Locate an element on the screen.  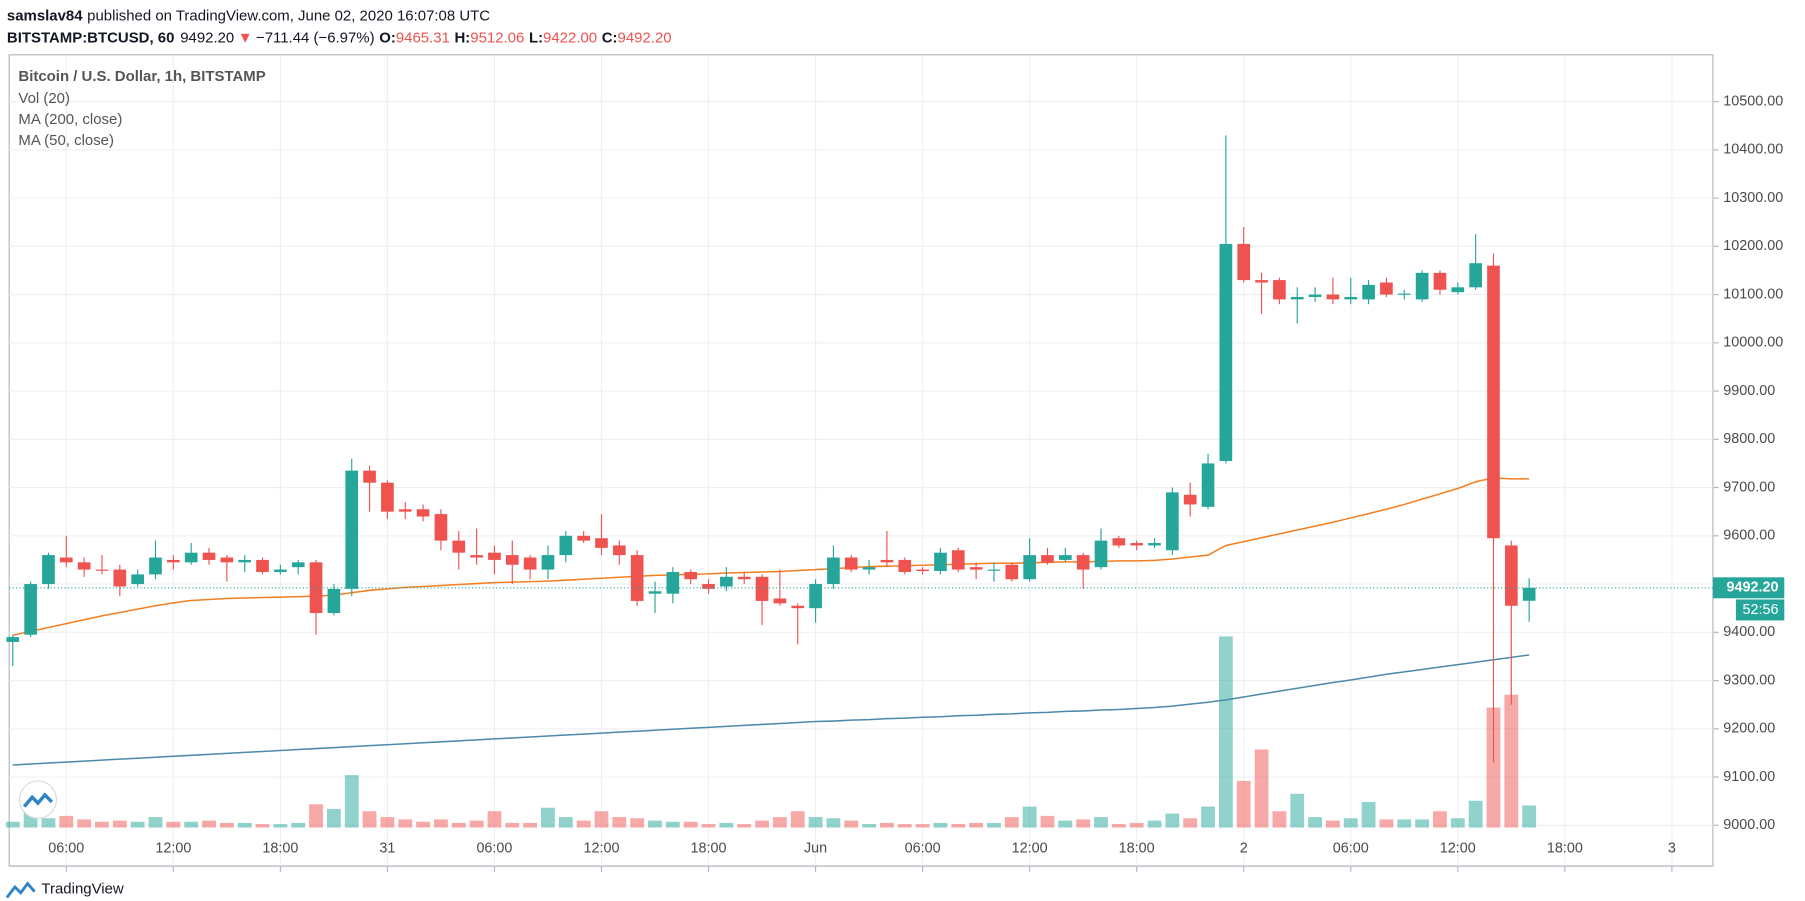
price-tag is located at coordinates (1748, 588).